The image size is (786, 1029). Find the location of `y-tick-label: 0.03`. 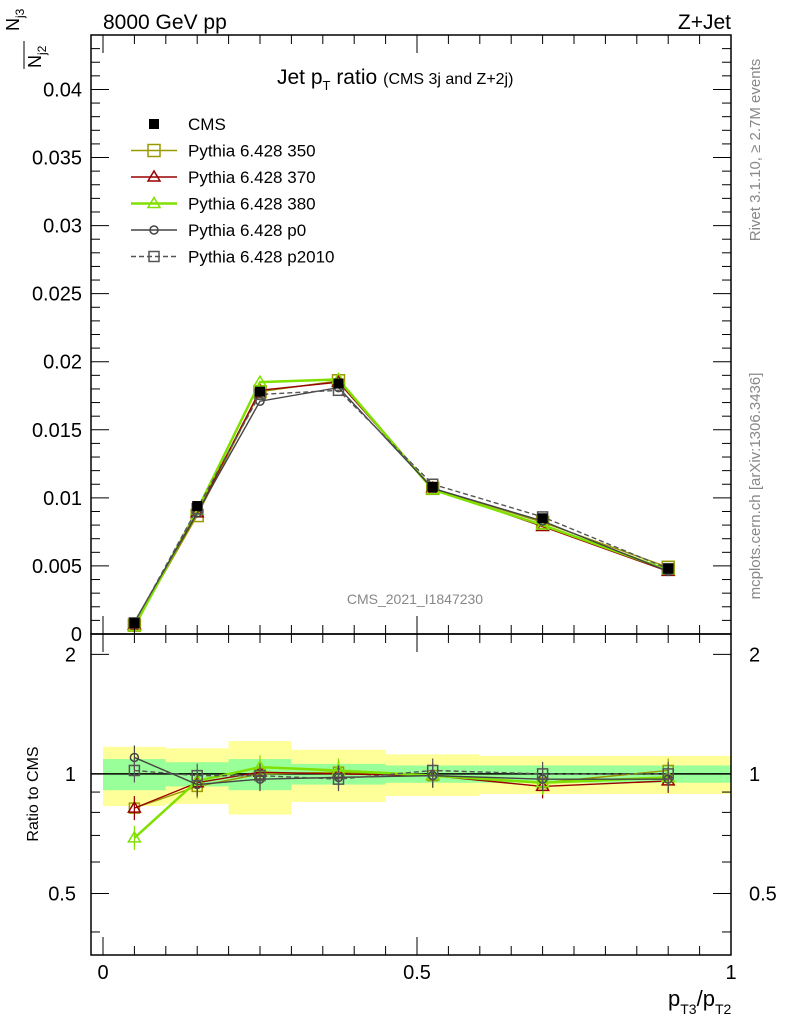

y-tick-label: 0.03 is located at coordinates (62, 227).